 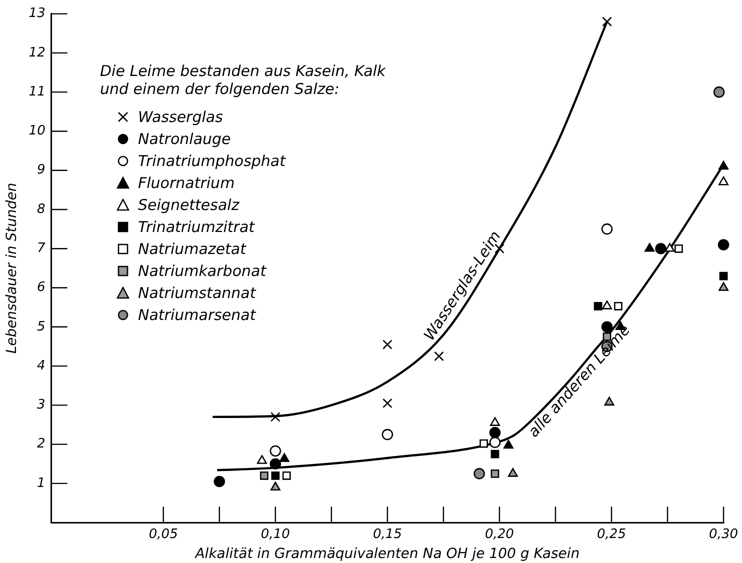 I want to click on legend-label: Seignettesalz, so click(x=189, y=205).